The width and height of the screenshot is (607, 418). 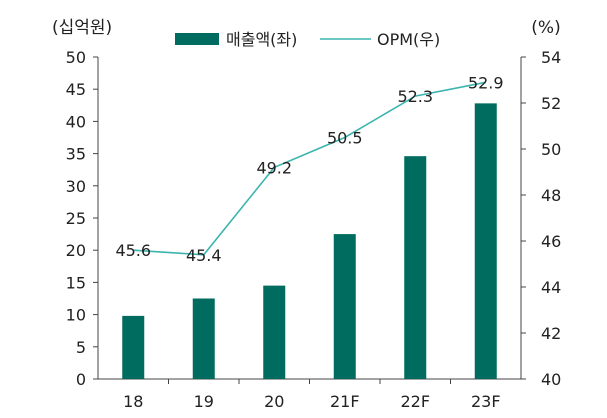 What do you see at coordinates (204, 401) in the screenshot?
I see `x-tick-label: 19` at bounding box center [204, 401].